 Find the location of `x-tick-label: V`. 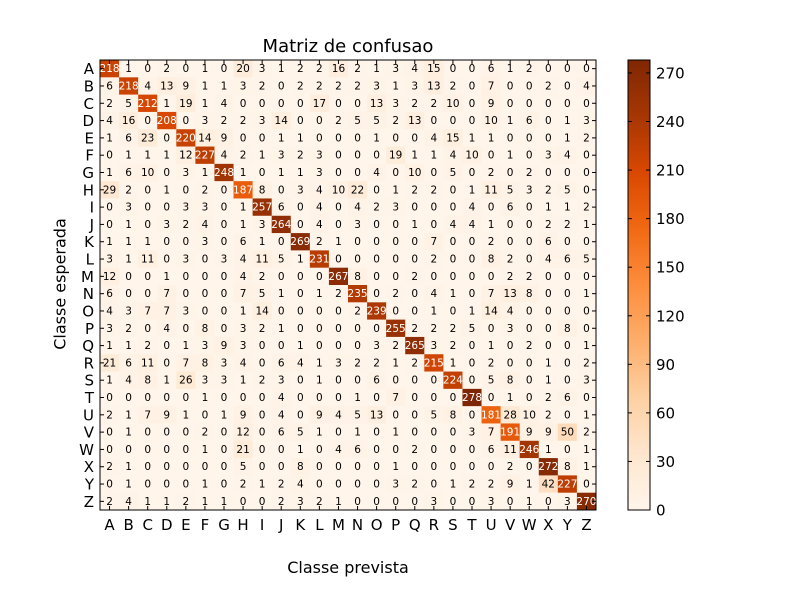

x-tick-label: V is located at coordinates (510, 525).